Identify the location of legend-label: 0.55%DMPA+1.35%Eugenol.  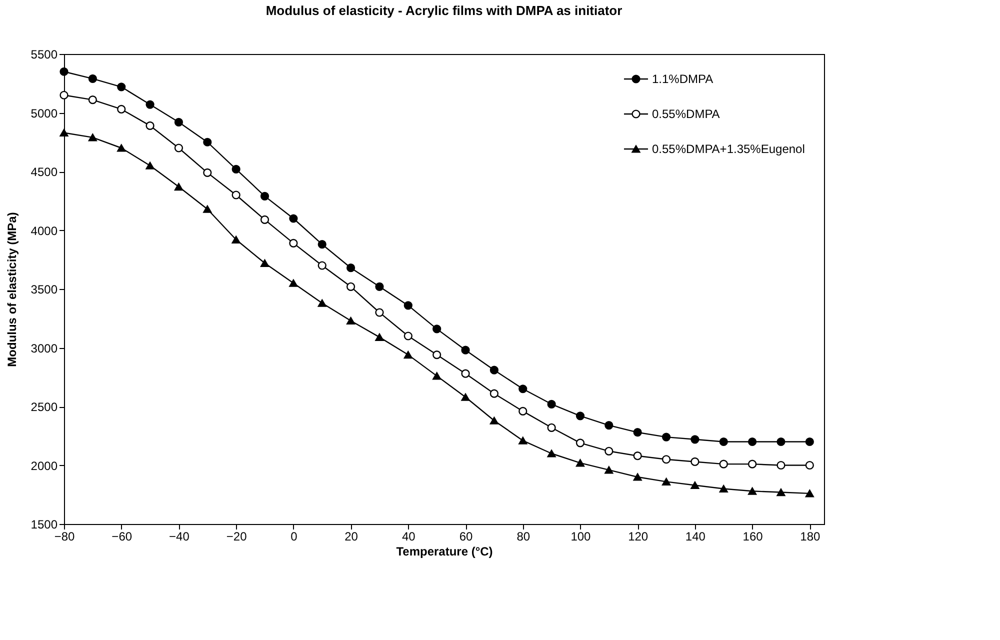
(728, 149).